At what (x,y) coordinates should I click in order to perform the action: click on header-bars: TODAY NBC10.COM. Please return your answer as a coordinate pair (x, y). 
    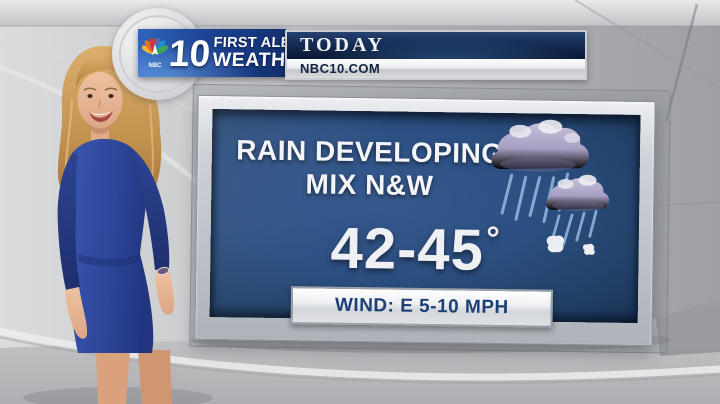
    Looking at the image, I should click on (436, 55).